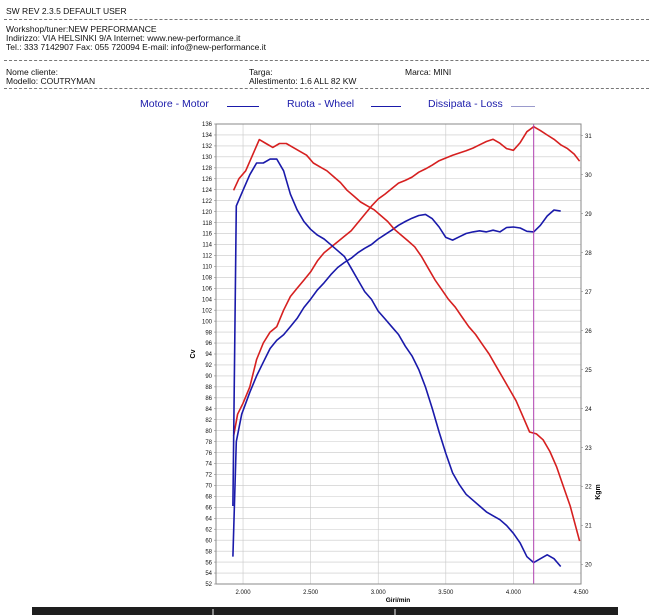  What do you see at coordinates (208, 585) in the screenshot?
I see `y-tick-label: 52` at bounding box center [208, 585].